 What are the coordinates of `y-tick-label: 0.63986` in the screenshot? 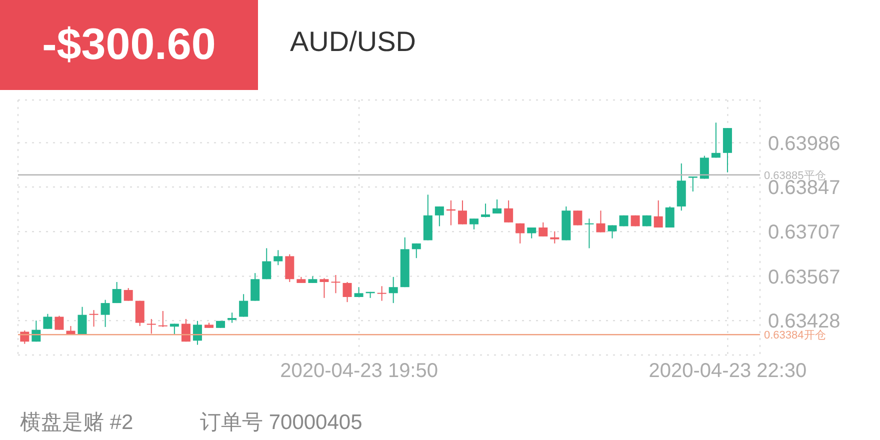 It's located at (804, 143).